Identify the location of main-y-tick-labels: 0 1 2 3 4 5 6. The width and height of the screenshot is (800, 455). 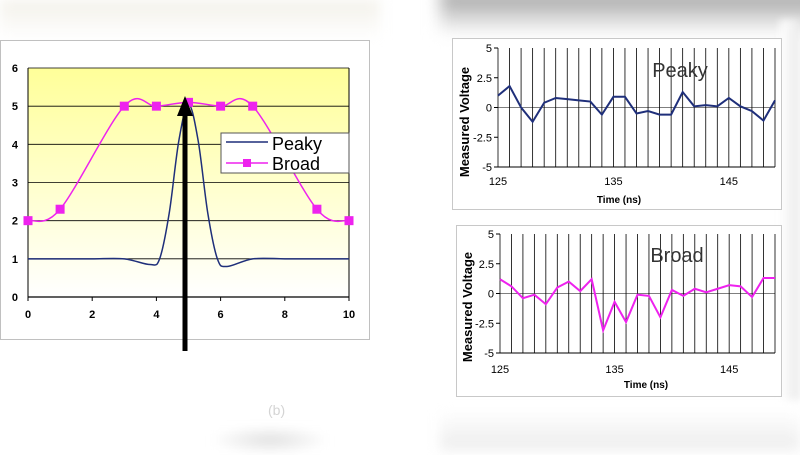
(15, 183).